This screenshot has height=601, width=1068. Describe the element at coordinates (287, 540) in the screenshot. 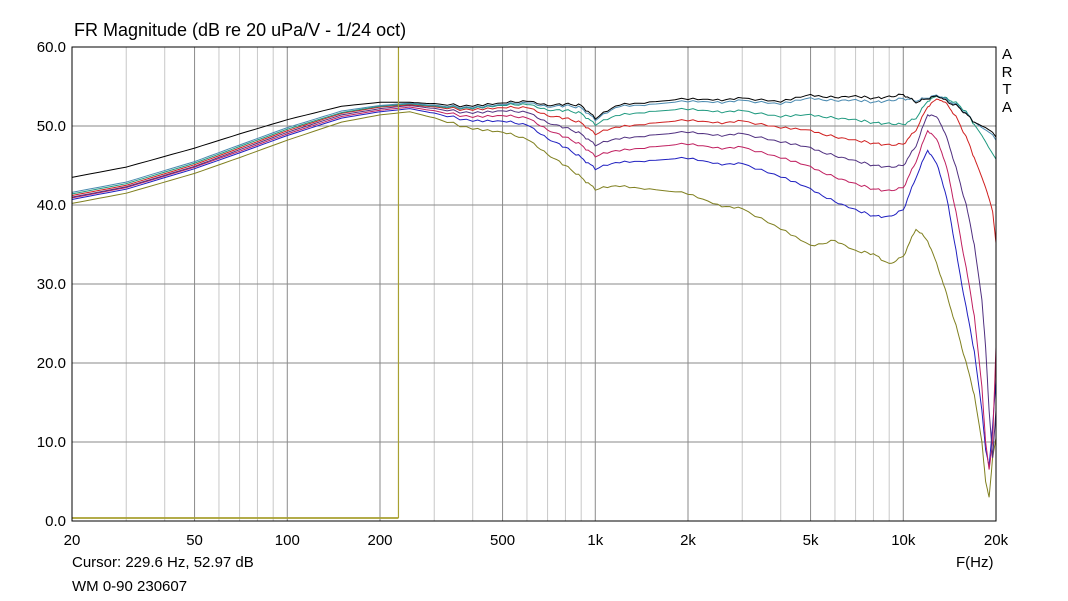

I see `x-tick-label: 100` at that location.